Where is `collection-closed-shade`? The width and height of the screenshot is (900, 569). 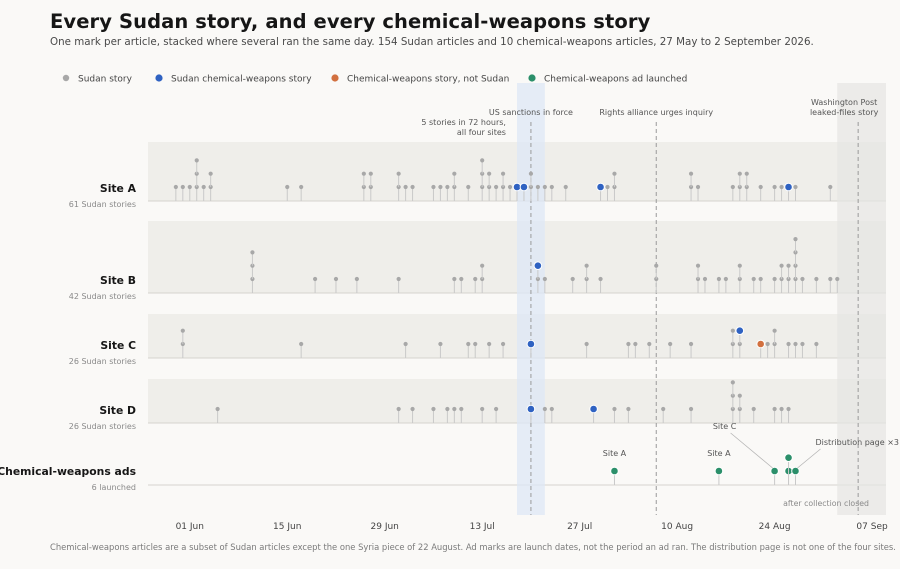 collection-closed-shade is located at coordinates (861, 299).